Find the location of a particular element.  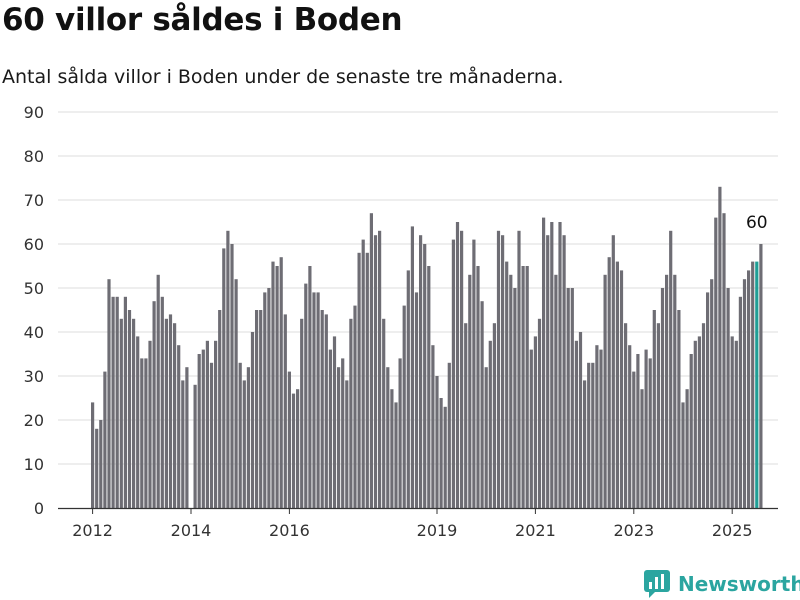

annotations: 60 is located at coordinates (757, 223).